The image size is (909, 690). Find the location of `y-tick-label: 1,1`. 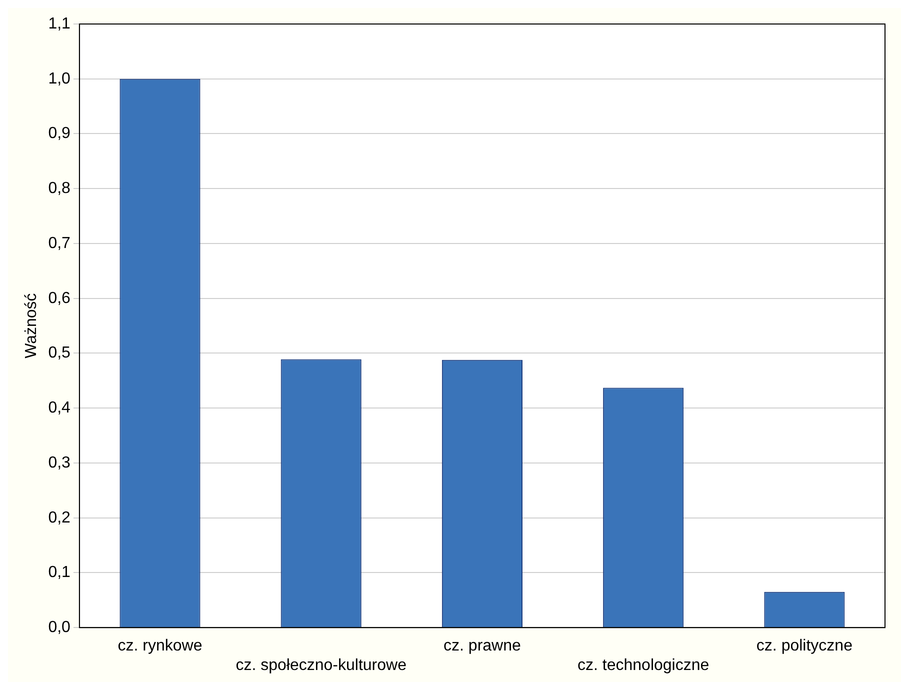

y-tick-label: 1,1 is located at coordinates (59, 23).